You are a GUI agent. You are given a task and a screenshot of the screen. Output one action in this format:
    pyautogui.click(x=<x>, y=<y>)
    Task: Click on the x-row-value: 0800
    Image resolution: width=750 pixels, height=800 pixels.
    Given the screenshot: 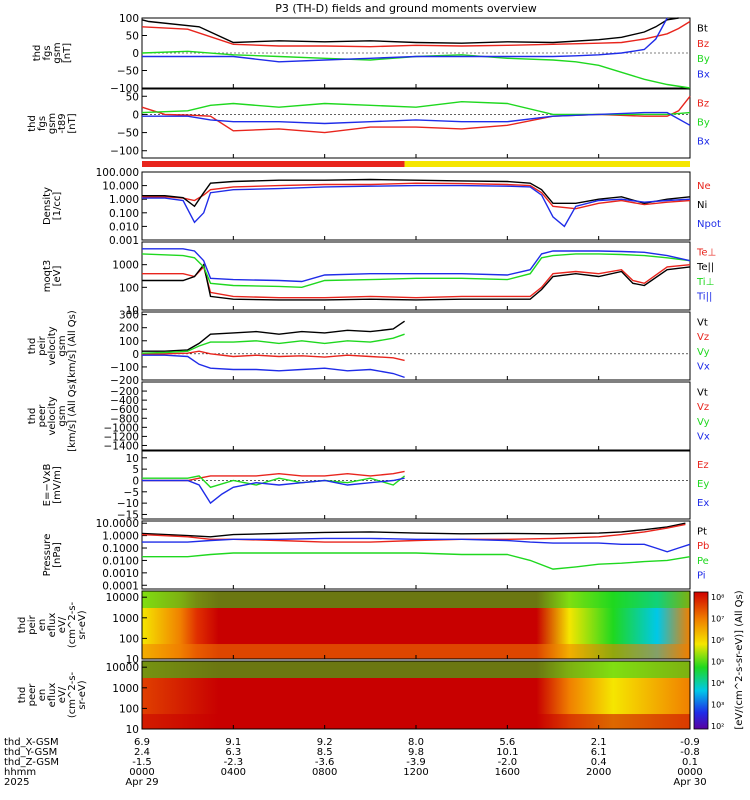 What is the action you would take?
    pyautogui.click(x=324, y=772)
    